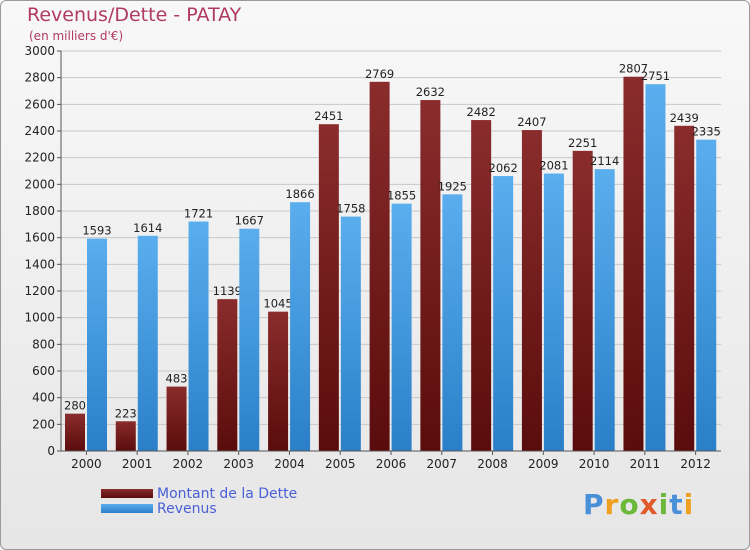 The width and height of the screenshot is (750, 550). Describe the element at coordinates (655, 76) in the screenshot. I see `data-label-revenus: 2751` at that location.